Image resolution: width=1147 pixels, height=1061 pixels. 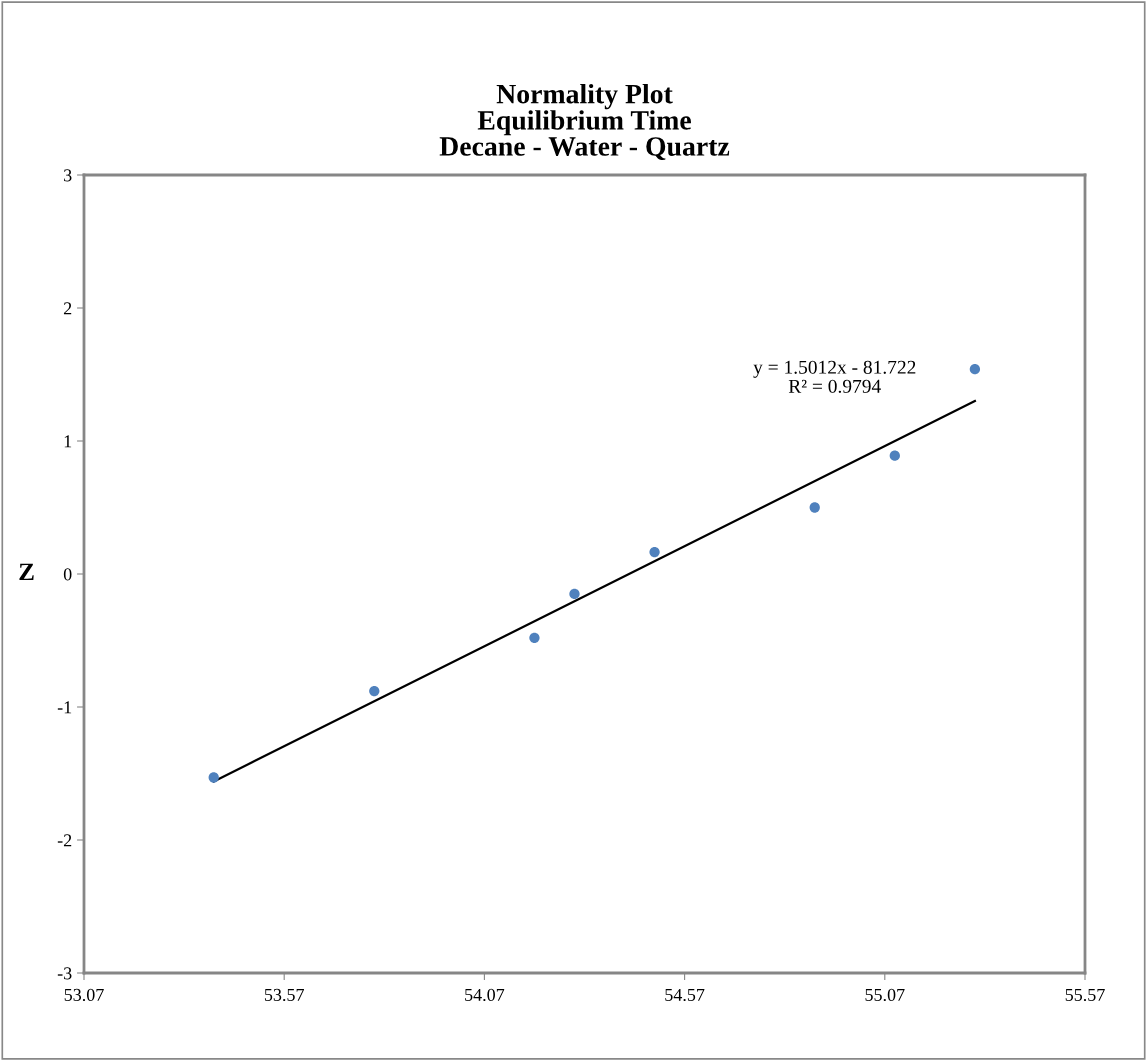 I want to click on y-tick-label: -3, so click(x=64, y=973).